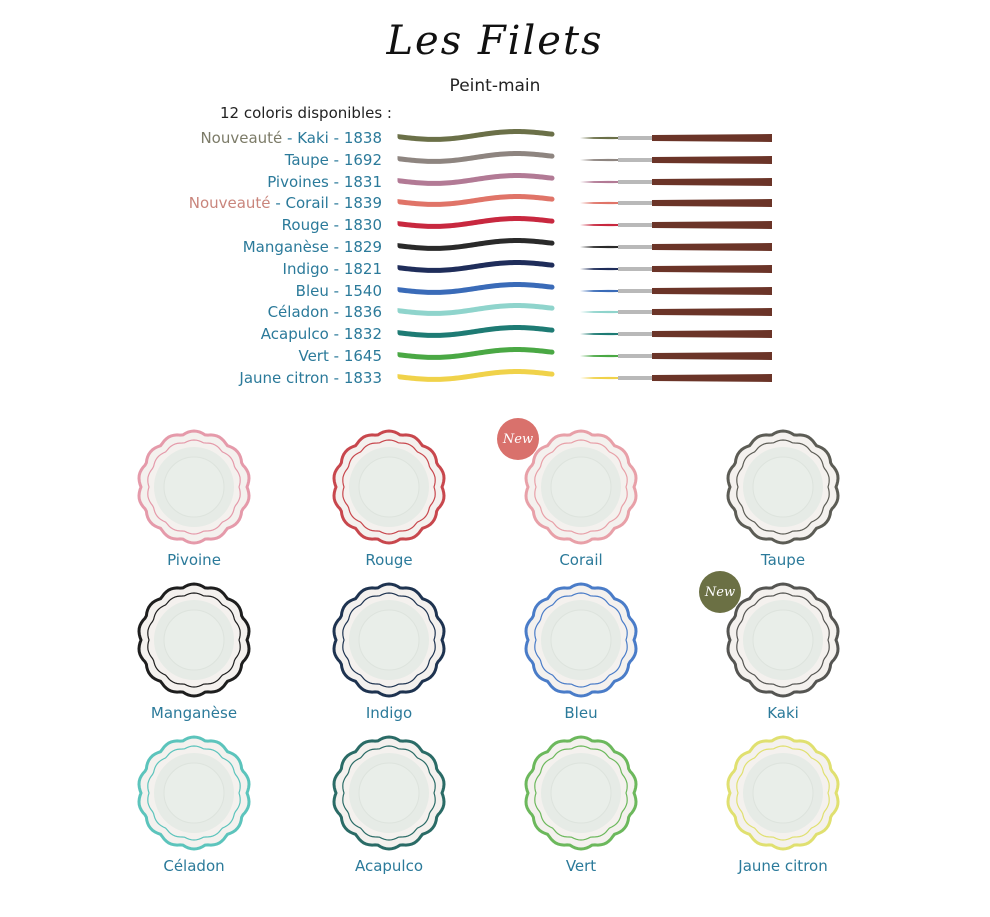 The width and height of the screenshot is (990, 917). I want to click on plate-item: Indigo, so click(389, 655).